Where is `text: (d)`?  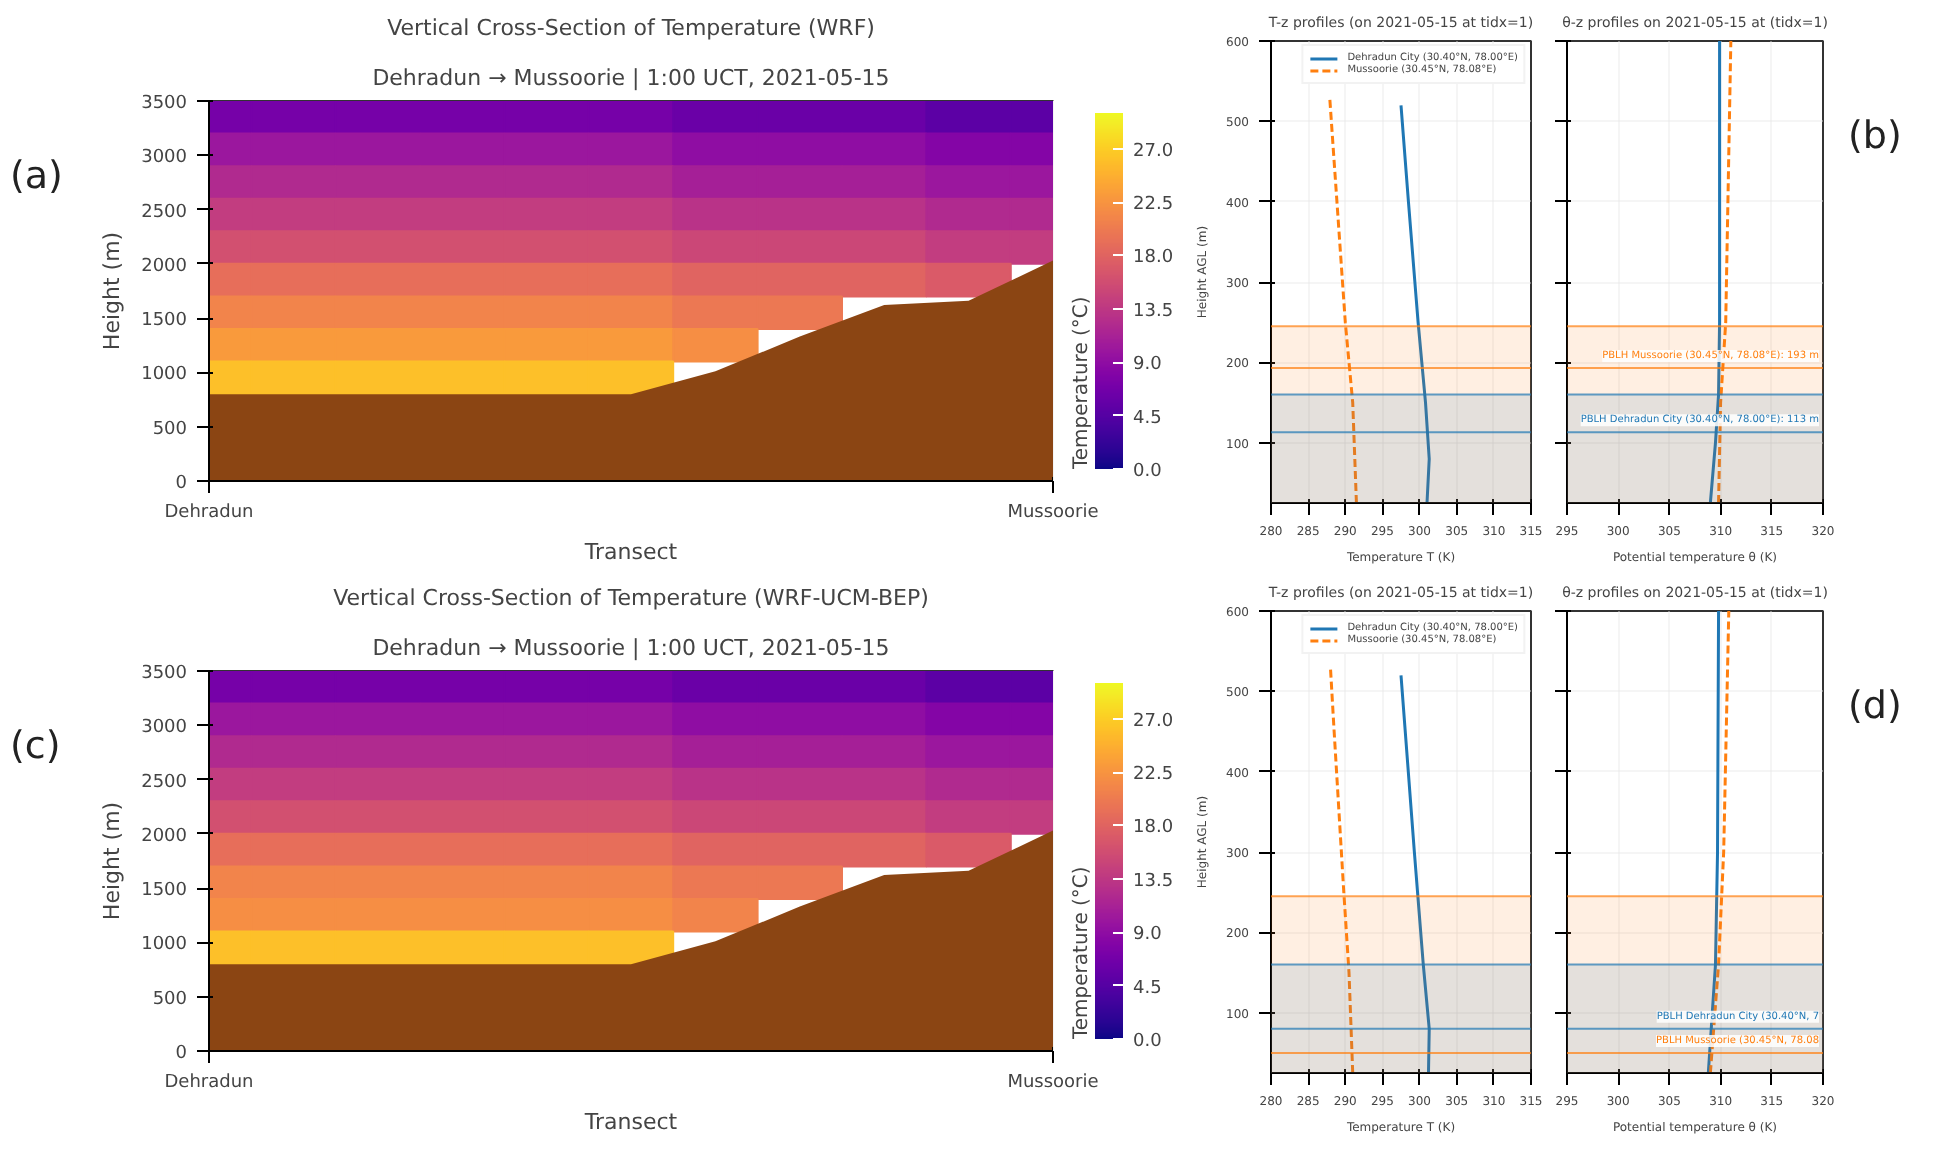 text: (d) is located at coordinates (1875, 707).